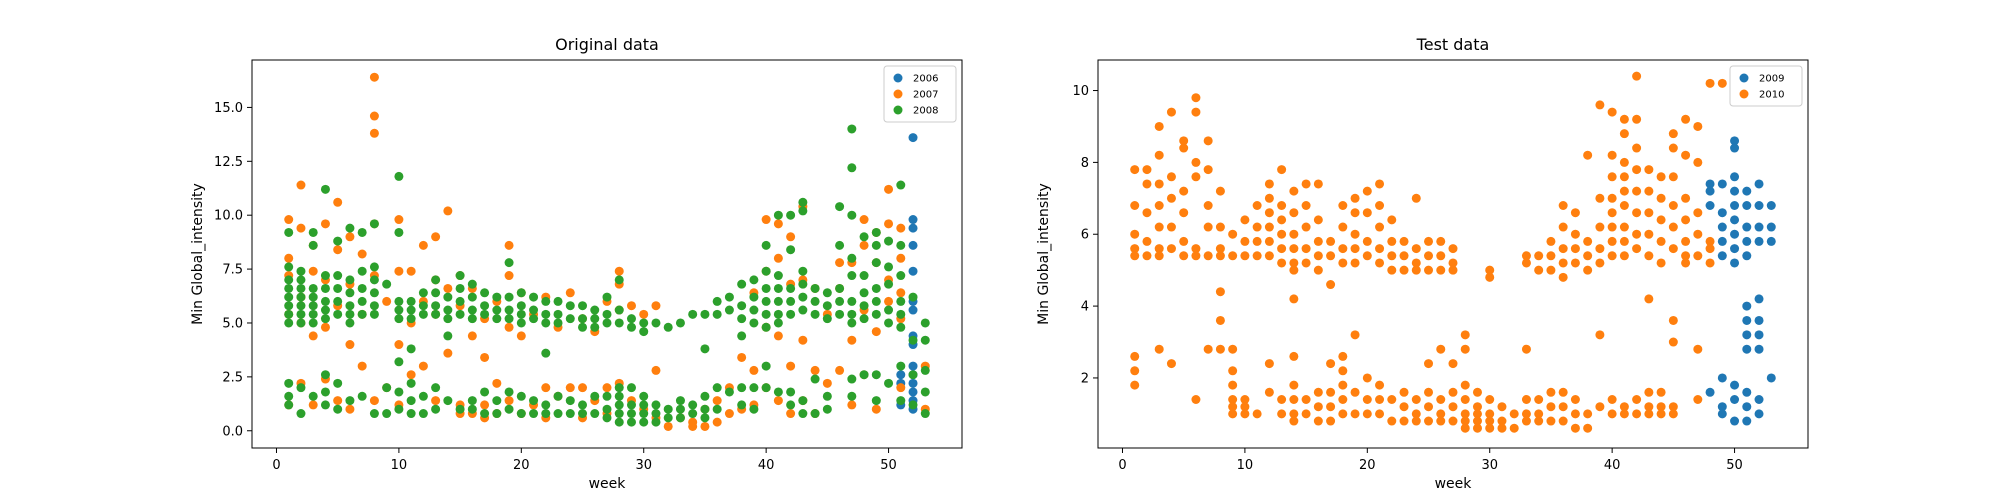 The height and width of the screenshot is (500, 2000). I want to click on y-tick-label: 4, so click(1085, 307).